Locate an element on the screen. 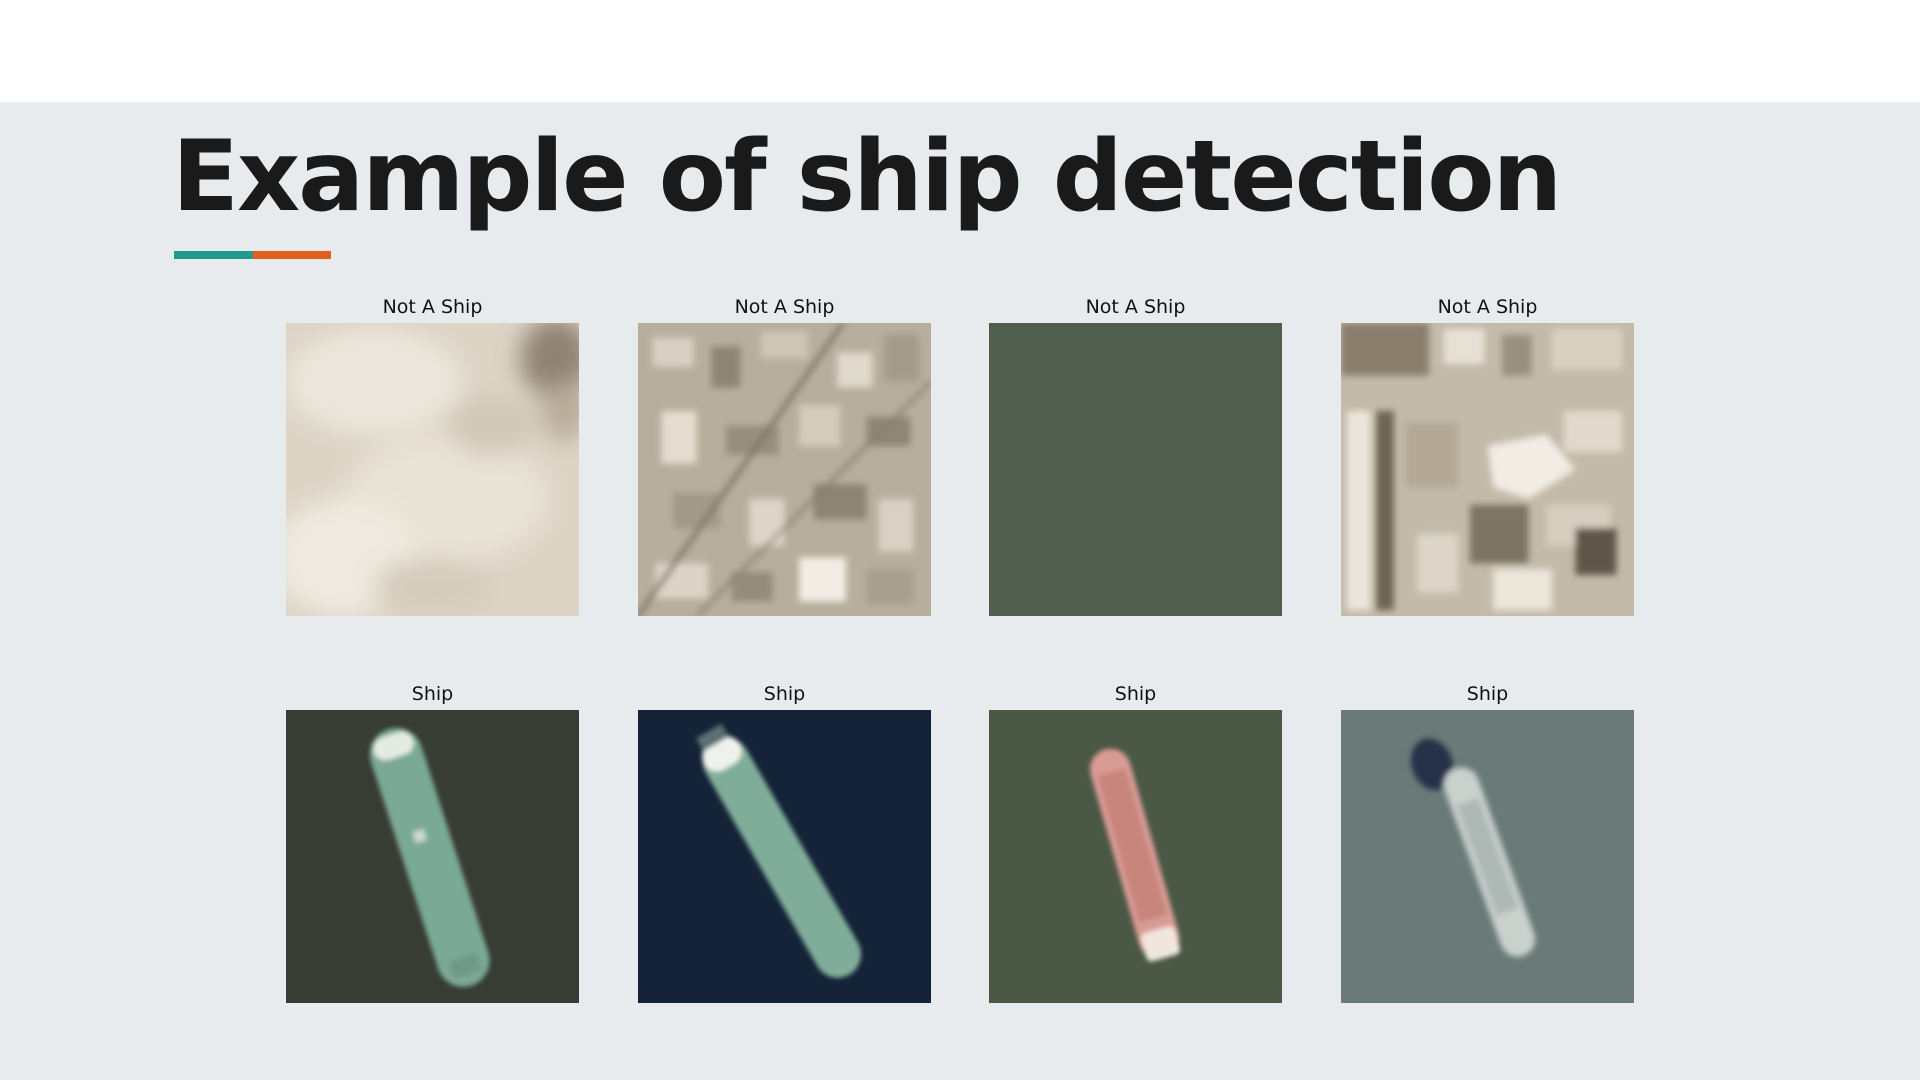  satellite-image-coastal is located at coordinates (1487, 469).